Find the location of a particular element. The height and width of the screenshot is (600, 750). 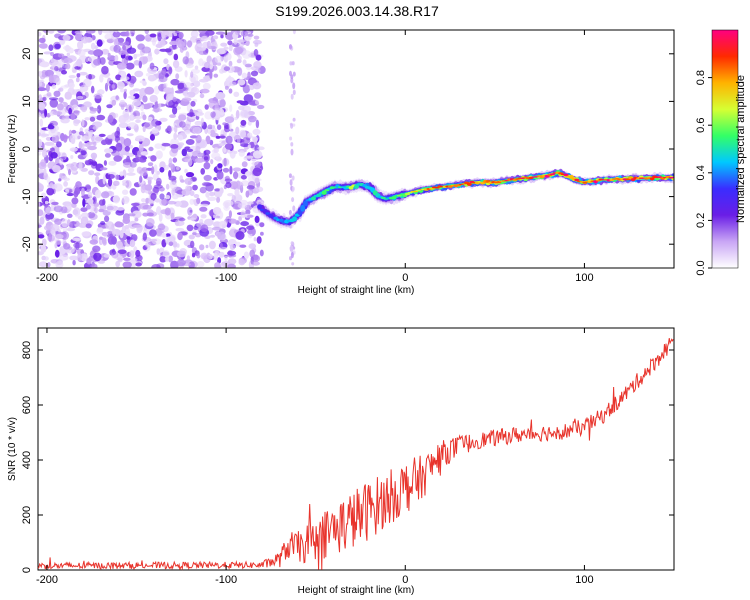

ridge-blob is located at coordinates (303, 208).